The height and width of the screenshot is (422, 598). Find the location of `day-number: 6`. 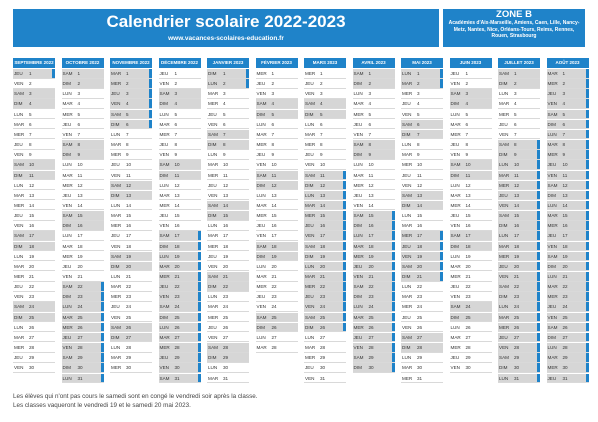

day-number: 6 is located at coordinates (370, 124).